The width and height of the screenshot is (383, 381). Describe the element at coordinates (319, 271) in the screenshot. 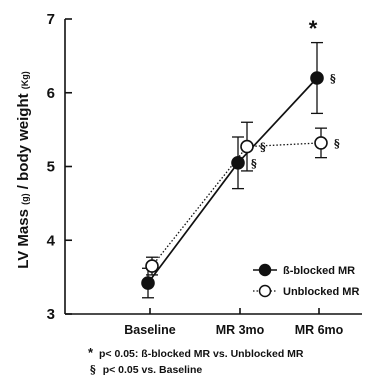

I see `legend-label-blocked: ß-blocked MR` at that location.